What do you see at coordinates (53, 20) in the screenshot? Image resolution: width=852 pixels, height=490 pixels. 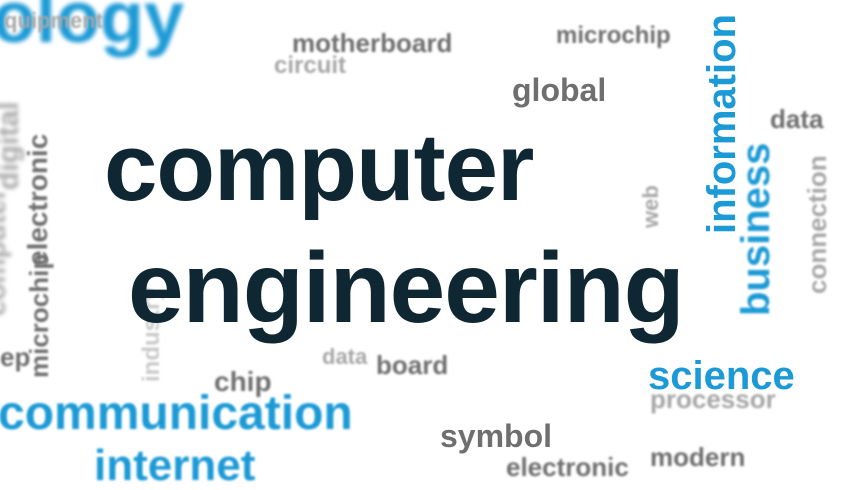 I see `word-equipment: quipment` at bounding box center [53, 20].